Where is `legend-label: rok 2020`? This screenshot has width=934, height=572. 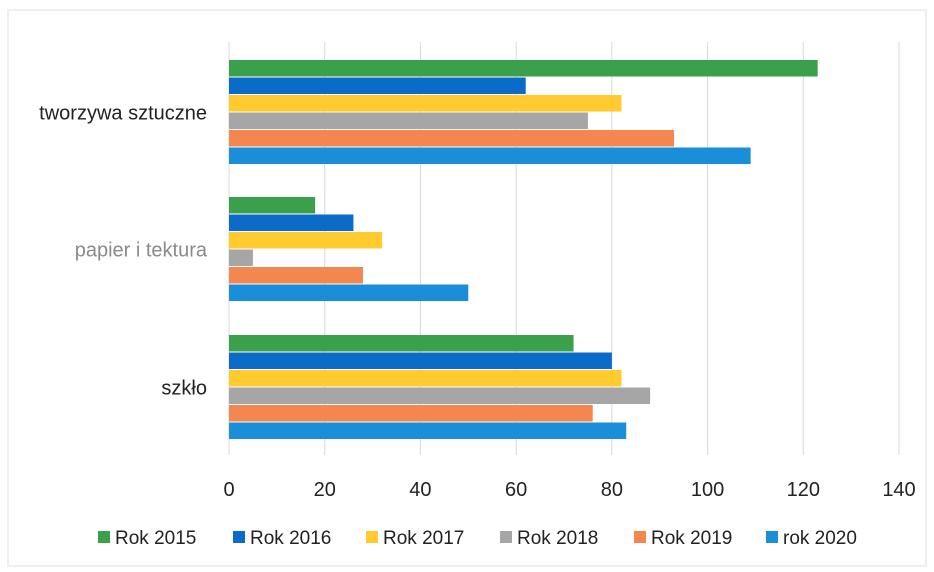
legend-label: rok 2020 is located at coordinates (820, 538).